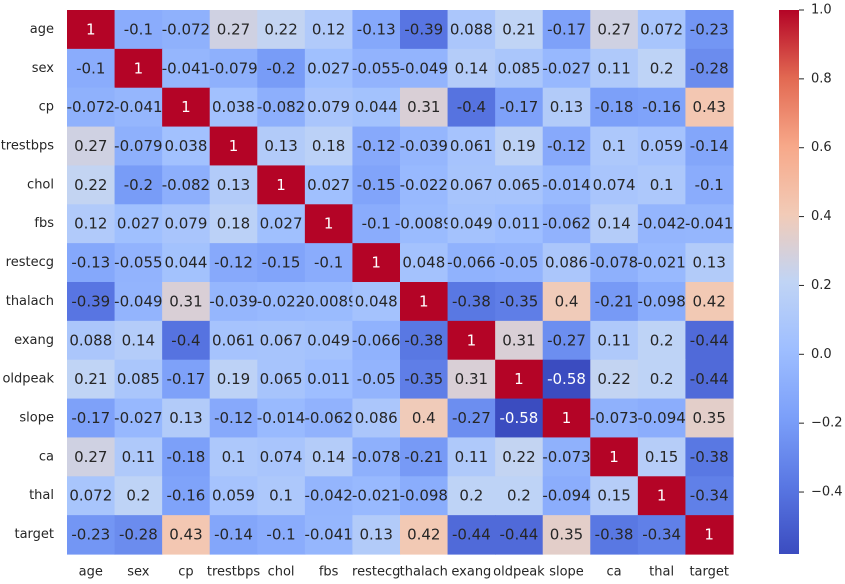 The width and height of the screenshot is (845, 584). What do you see at coordinates (519, 535) in the screenshot?
I see `heatmap-cell-target-oldpeak` at bounding box center [519, 535].